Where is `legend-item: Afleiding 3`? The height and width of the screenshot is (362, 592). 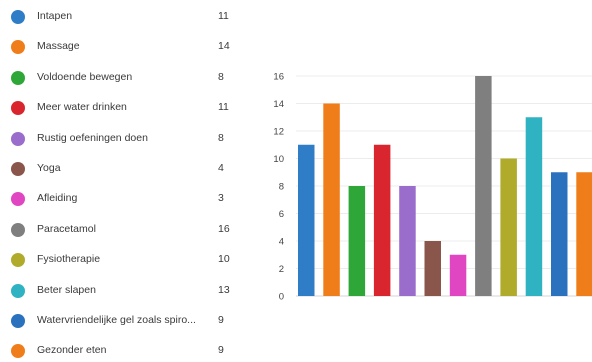 legend-item: Afleiding 3 is located at coordinates (125, 199).